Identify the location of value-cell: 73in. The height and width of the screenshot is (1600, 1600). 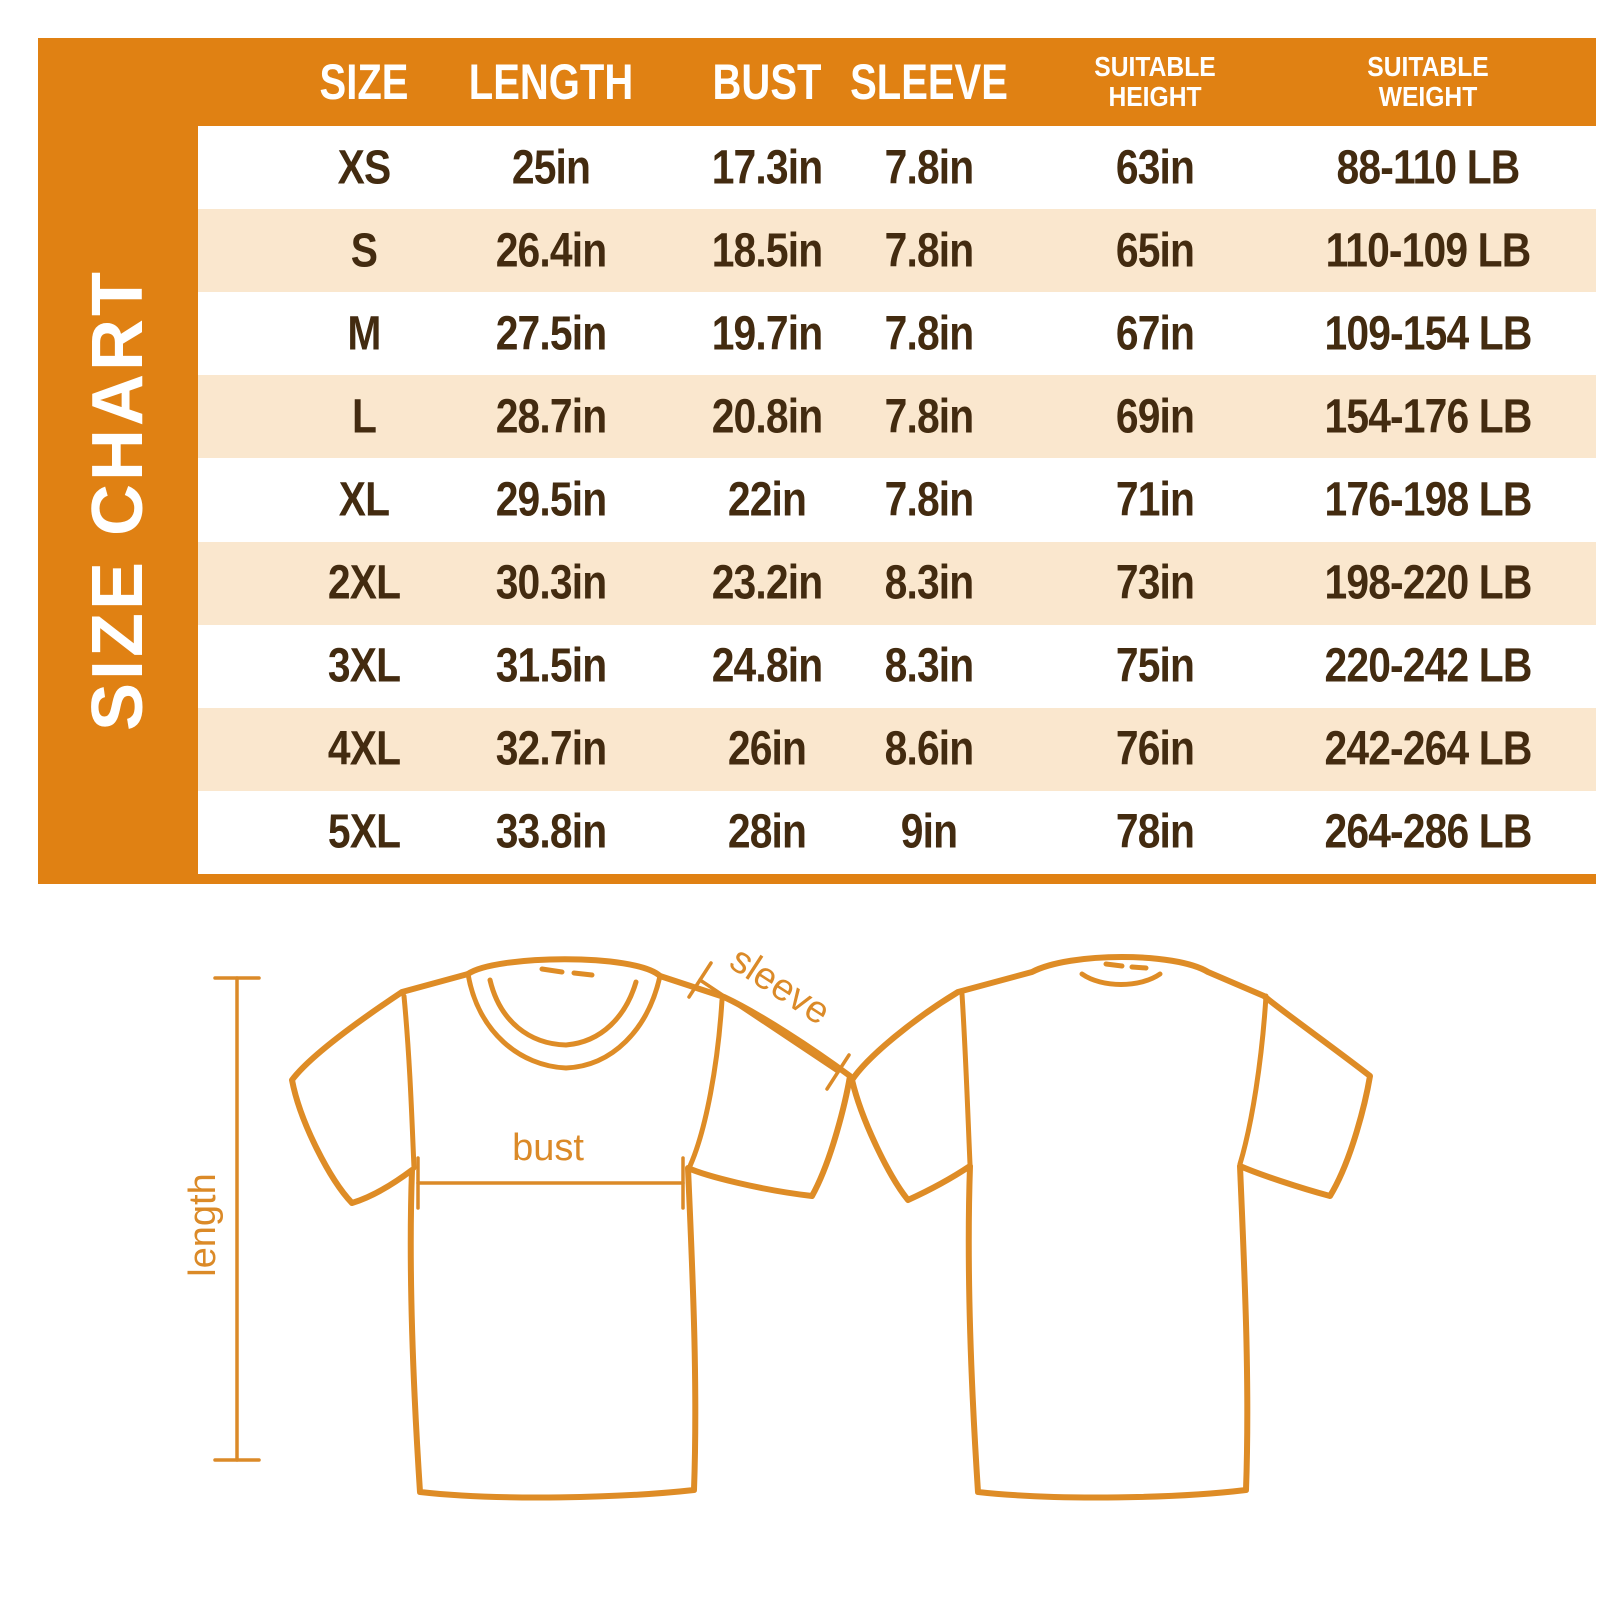
(1155, 583).